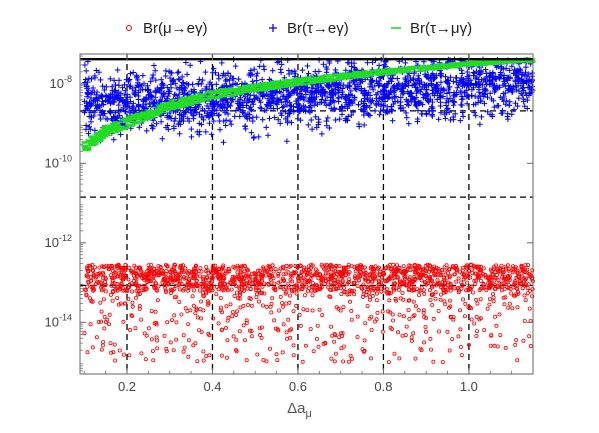  What do you see at coordinates (129, 28) in the screenshot?
I see `circle-marker-icon` at bounding box center [129, 28].